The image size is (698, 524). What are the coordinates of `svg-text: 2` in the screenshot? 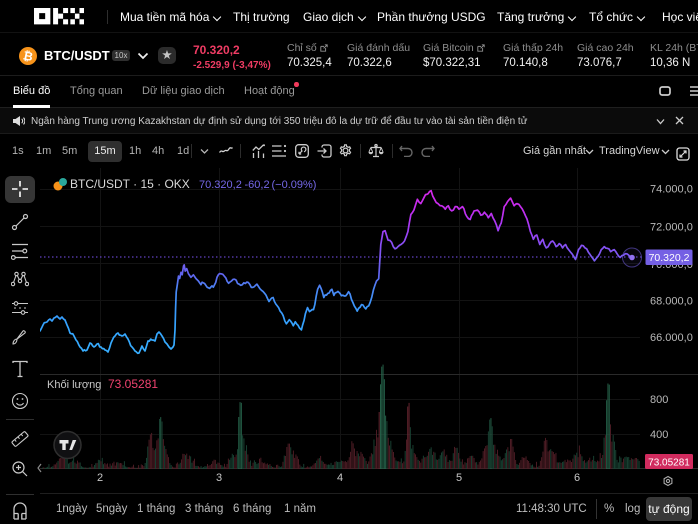 It's located at (100, 478).